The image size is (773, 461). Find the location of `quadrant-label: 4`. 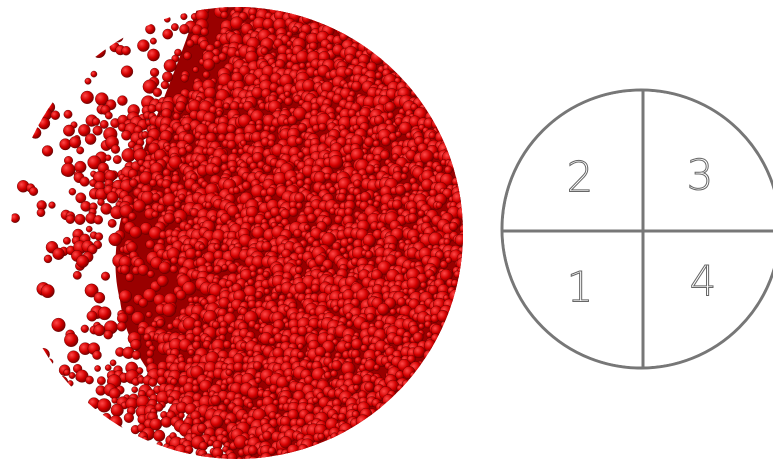

quadrant-label: 4 is located at coordinates (703, 281).